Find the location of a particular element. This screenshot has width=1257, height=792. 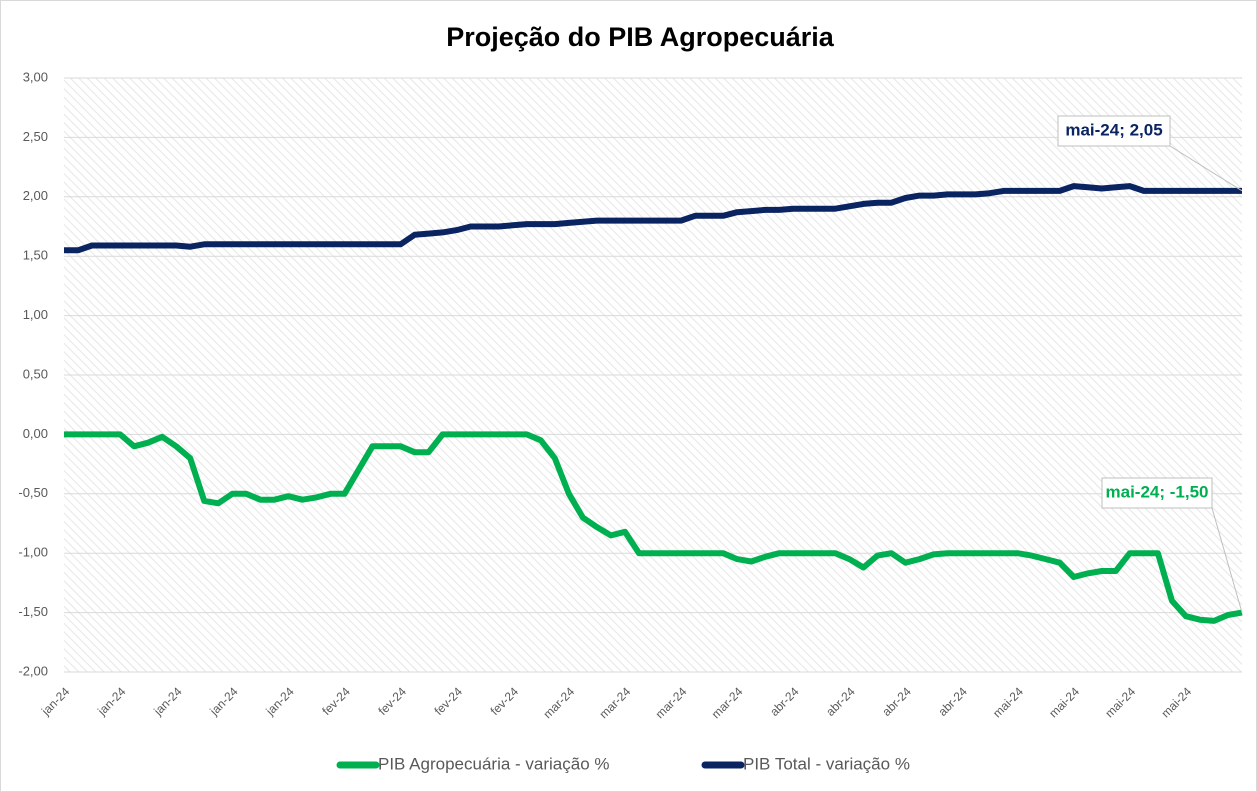

chart-title: Projeção do PIB Agropecuária is located at coordinates (640, 37).